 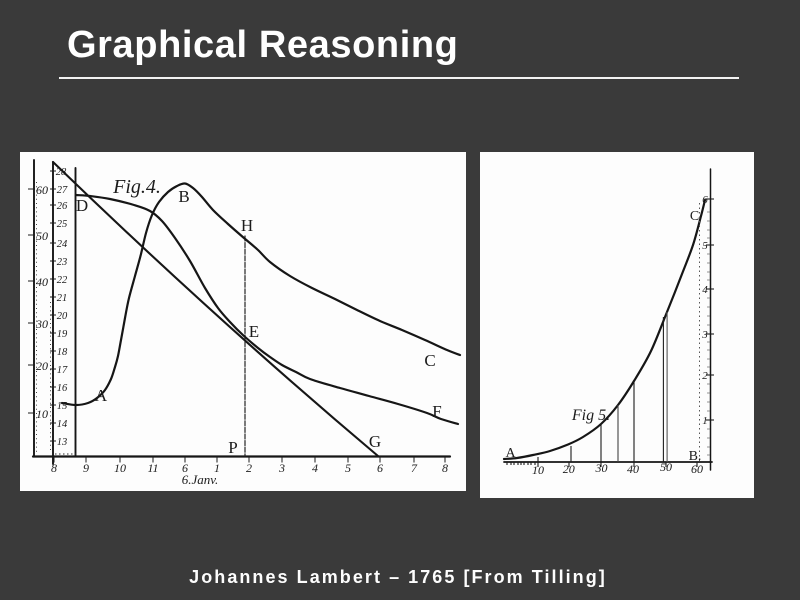 What do you see at coordinates (152, 468) in the screenshot?
I see `svg-text: 11` at bounding box center [152, 468].